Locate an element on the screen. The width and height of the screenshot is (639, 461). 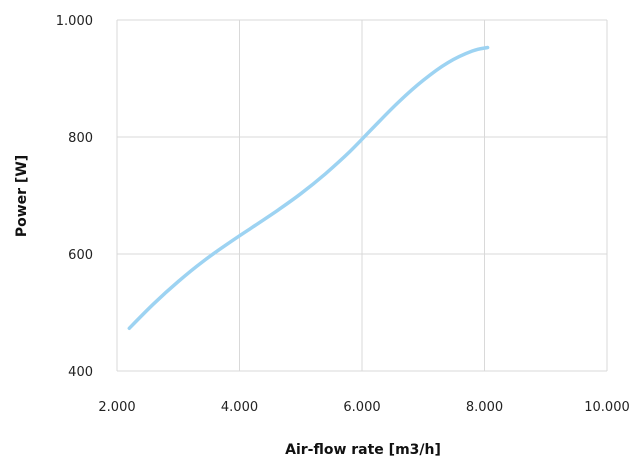
x-tick-labels: 2.000 4.000 6.000 8.000 10.000 is located at coordinates (363, 407).